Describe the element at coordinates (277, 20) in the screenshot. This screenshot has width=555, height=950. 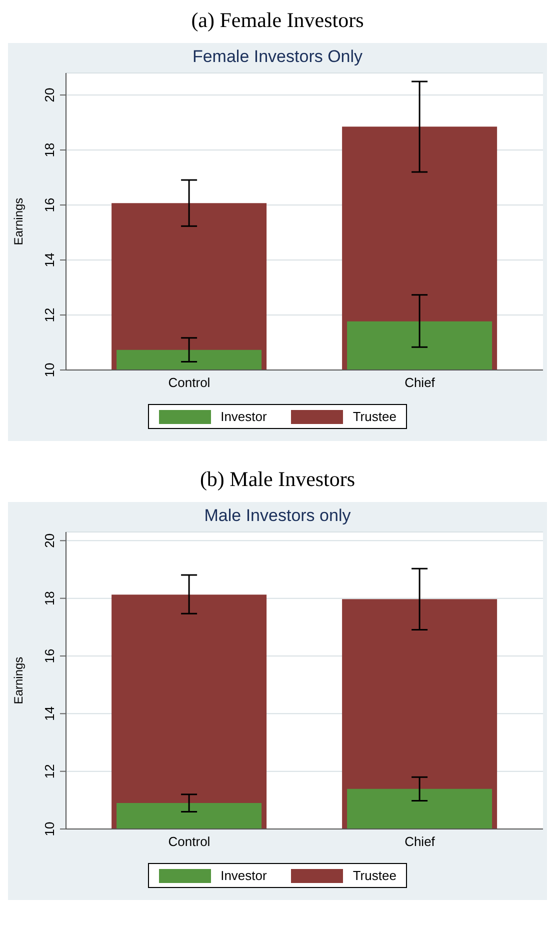
I see `chart-title: (a) Female Investors` at that location.